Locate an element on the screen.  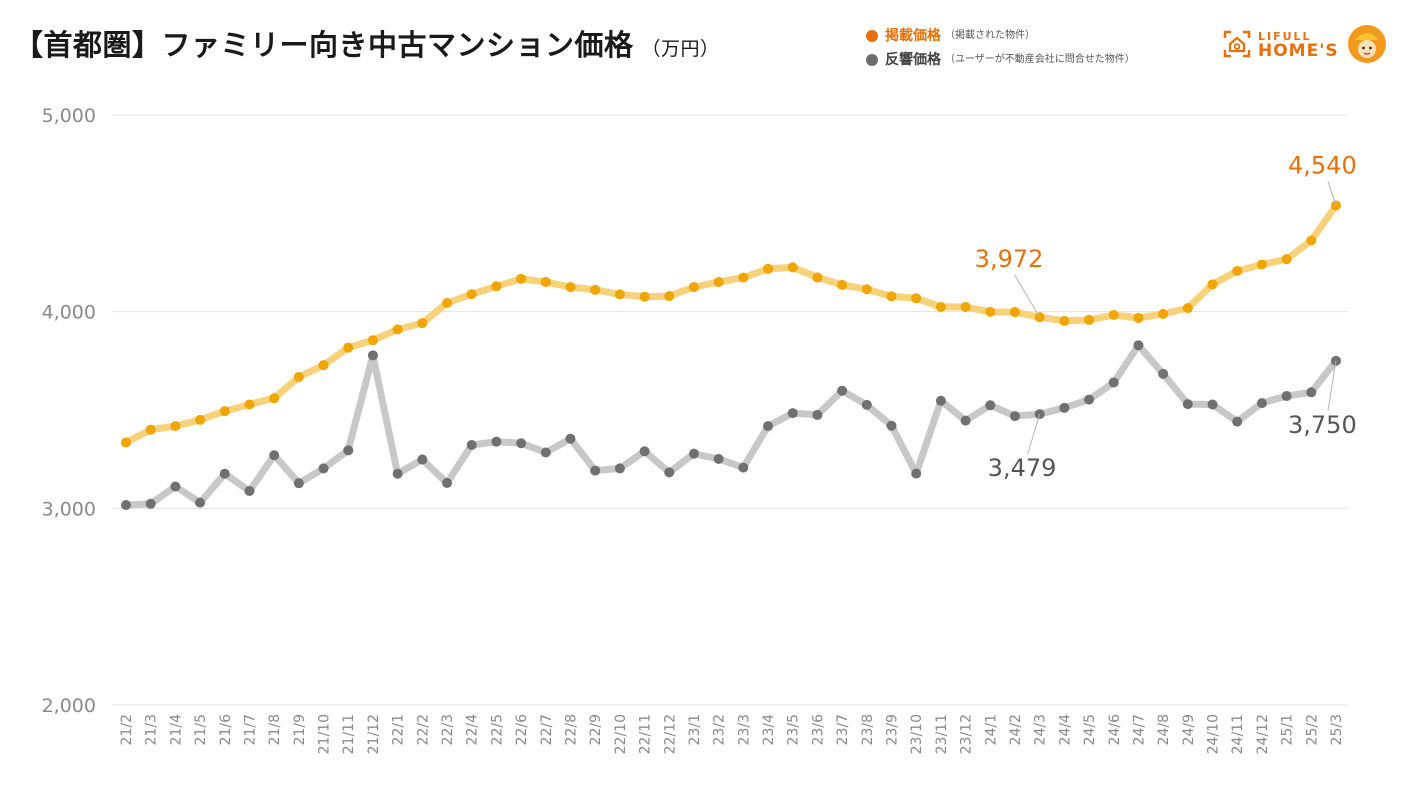
x-tick-label: 23/10 is located at coordinates (917, 734).